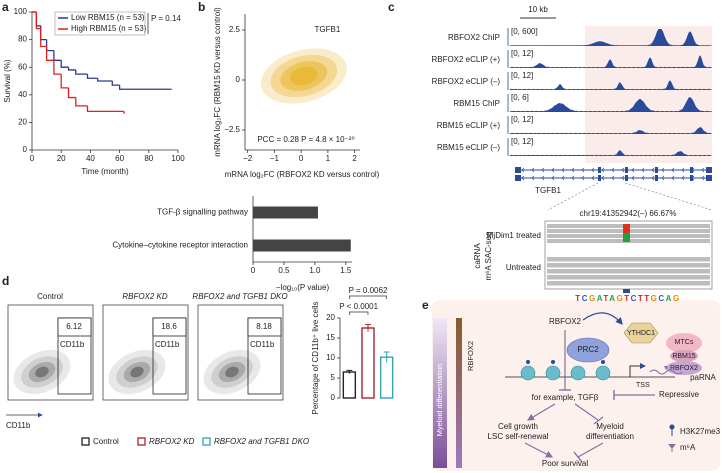 The width and height of the screenshot is (722, 473). I want to click on y-tick-label: 15, so click(330, 337).